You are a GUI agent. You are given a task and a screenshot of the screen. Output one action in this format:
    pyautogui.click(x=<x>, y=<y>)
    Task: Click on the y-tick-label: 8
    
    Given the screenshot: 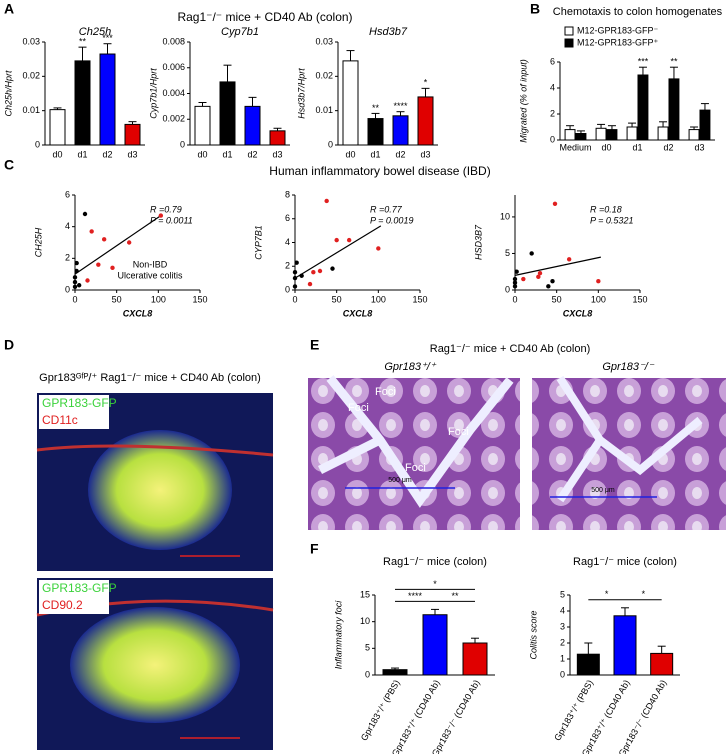 What is the action you would take?
    pyautogui.click(x=287, y=194)
    